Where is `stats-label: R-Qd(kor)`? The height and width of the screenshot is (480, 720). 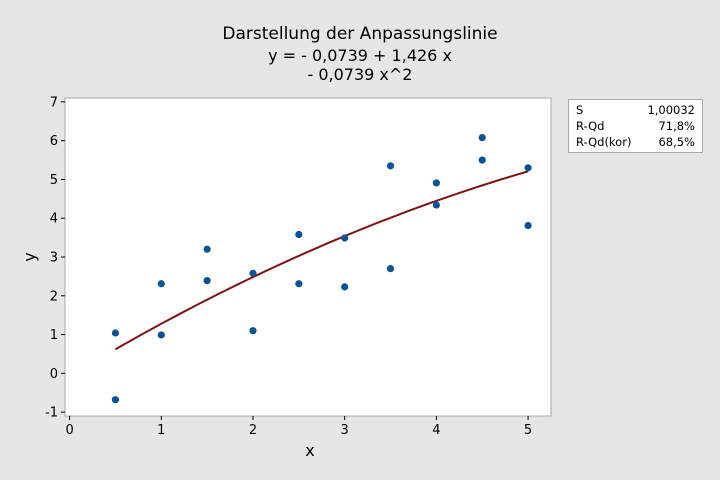
stats-label: R-Qd(kor) is located at coordinates (604, 142).